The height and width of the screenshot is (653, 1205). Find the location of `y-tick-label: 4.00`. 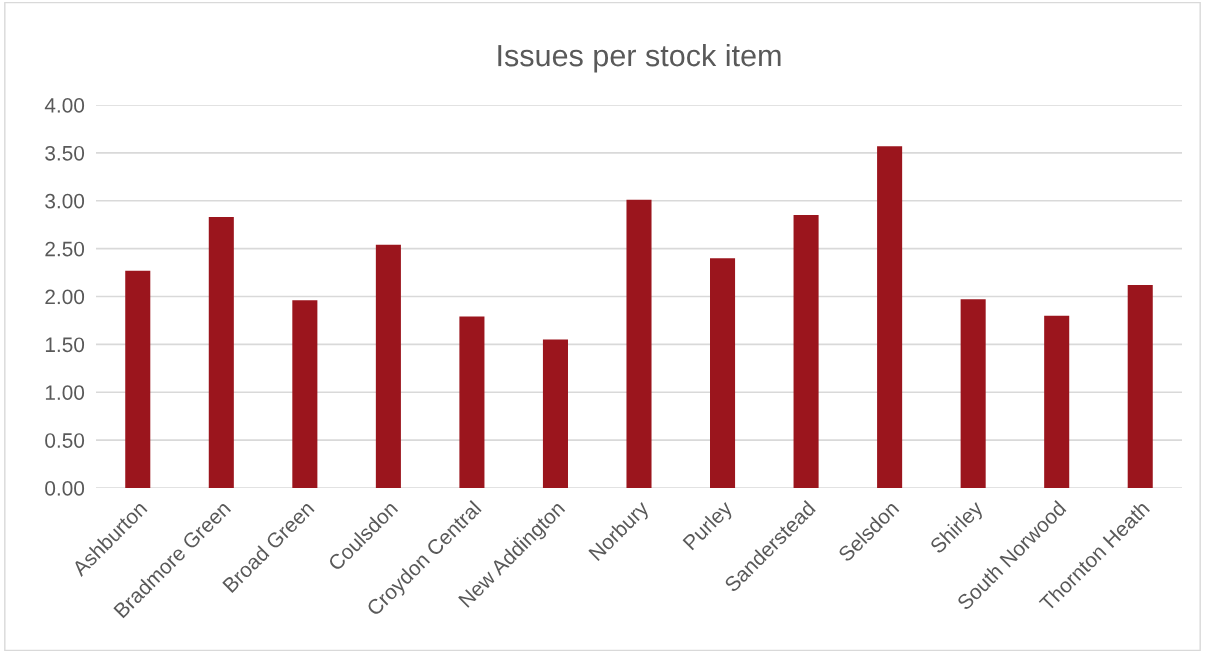

y-tick-label: 4.00 is located at coordinates (64, 105).